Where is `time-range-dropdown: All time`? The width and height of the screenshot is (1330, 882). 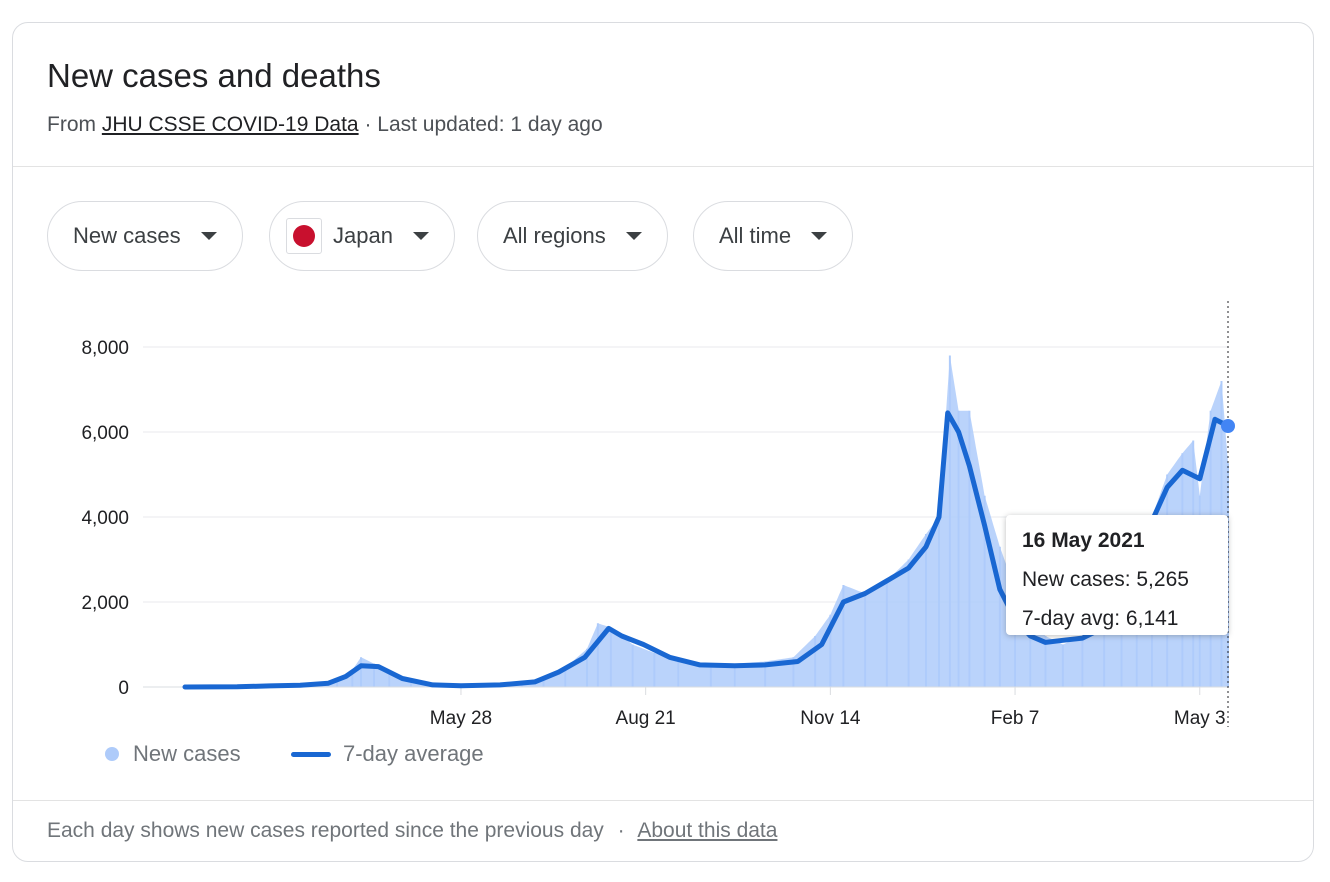 time-range-dropdown: All time is located at coordinates (773, 236).